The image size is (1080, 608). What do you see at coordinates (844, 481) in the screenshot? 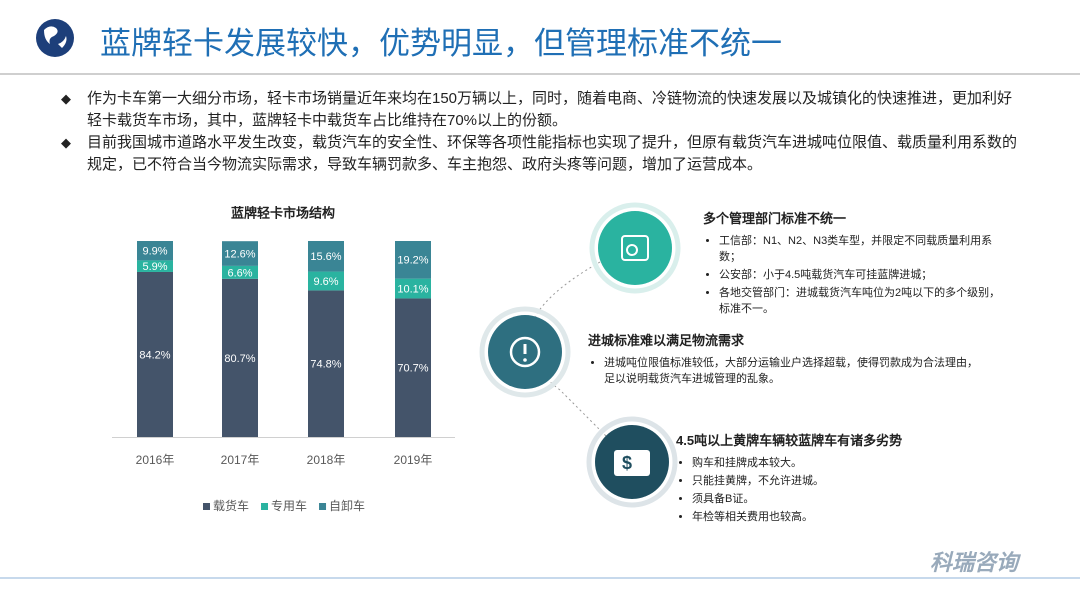
I see `panel-item: 只能挂黄牌，不允许进城。` at bounding box center [844, 481].